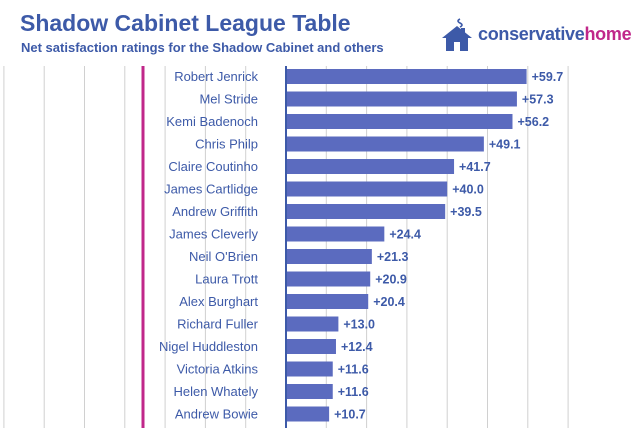  Describe the element at coordinates (391, 280) in the screenshot. I see `value-label: +20.9` at that location.